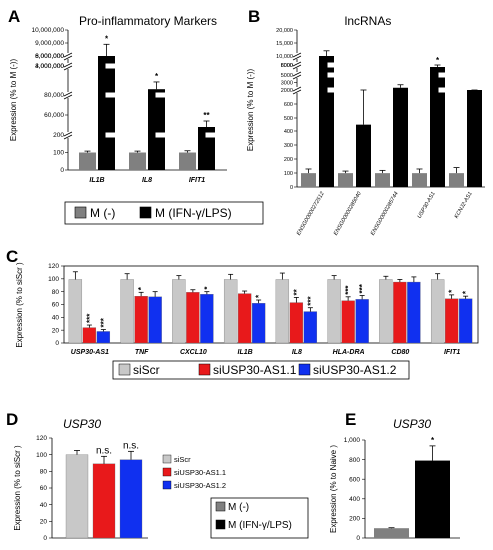 The width and height of the screenshot is (493, 550). What do you see at coordinates (44, 488) in the screenshot?
I see `y-tick-label: 60` at bounding box center [44, 488].